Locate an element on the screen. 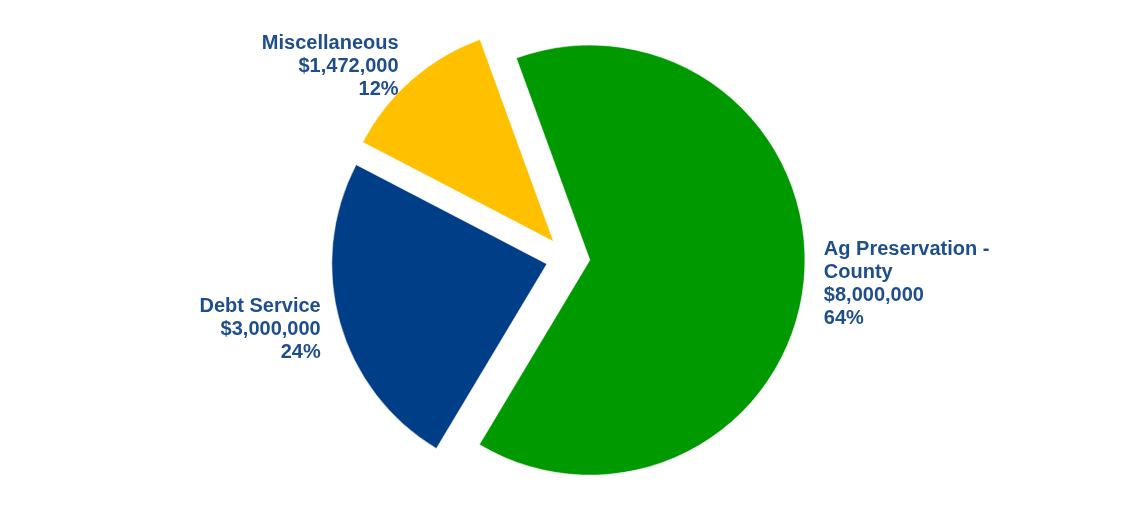 The height and width of the screenshot is (519, 1127). slice-label: Debt Service is located at coordinates (260, 304).